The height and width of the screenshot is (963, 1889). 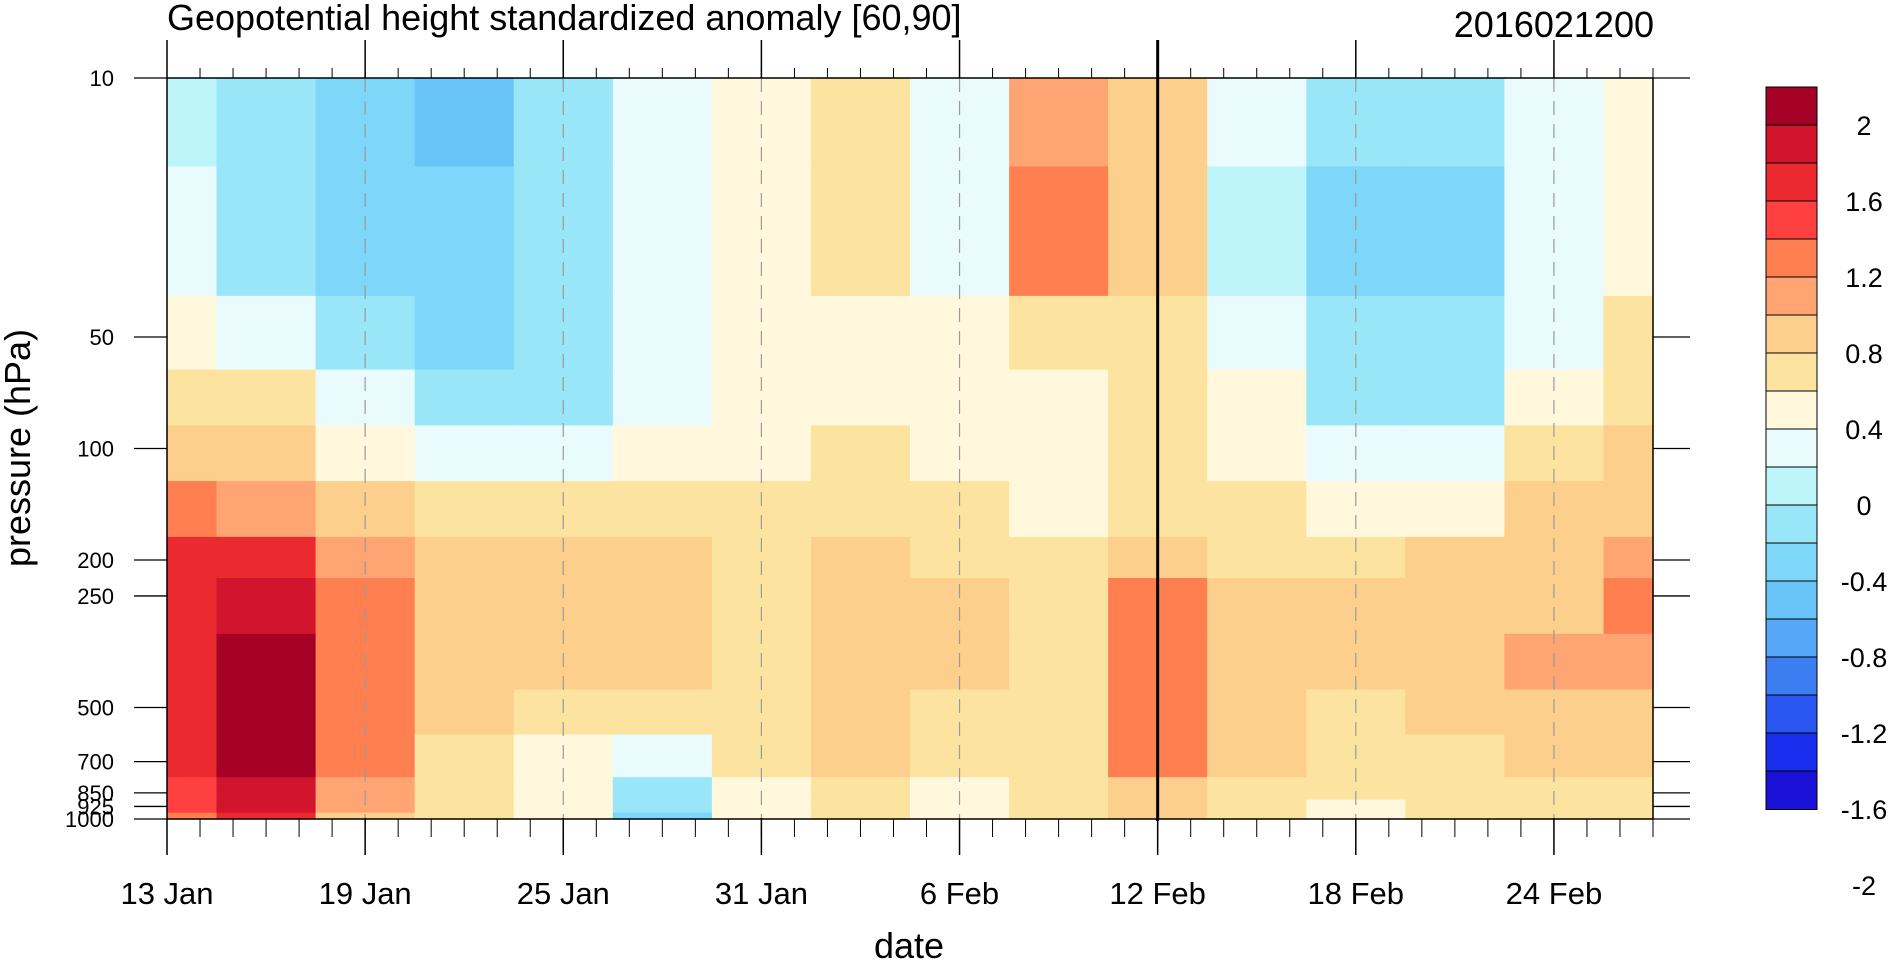 I want to click on colorbar-label: 1.6, so click(x=1864, y=202).